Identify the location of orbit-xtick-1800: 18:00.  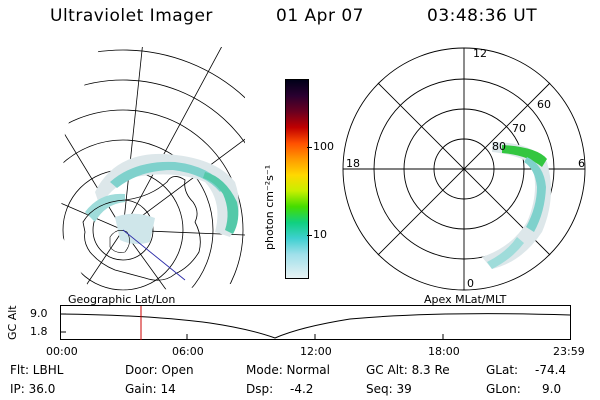
(444, 351).